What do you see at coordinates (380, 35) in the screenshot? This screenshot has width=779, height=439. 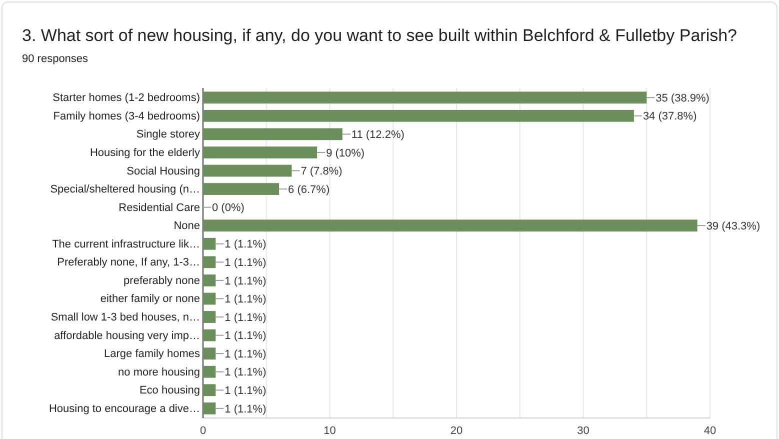 I see `chart-title: 3. What sort of new housing, if any, do you want to see built within Belchford & Fulletby Parish?` at bounding box center [380, 35].